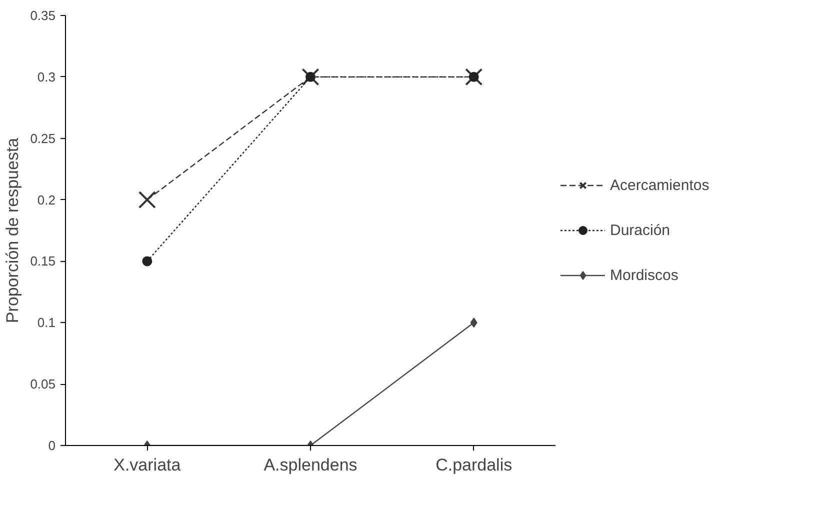 This screenshot has height=506, width=817. Describe the element at coordinates (46, 76) in the screenshot. I see `y-tick-label: 0.3` at that location.